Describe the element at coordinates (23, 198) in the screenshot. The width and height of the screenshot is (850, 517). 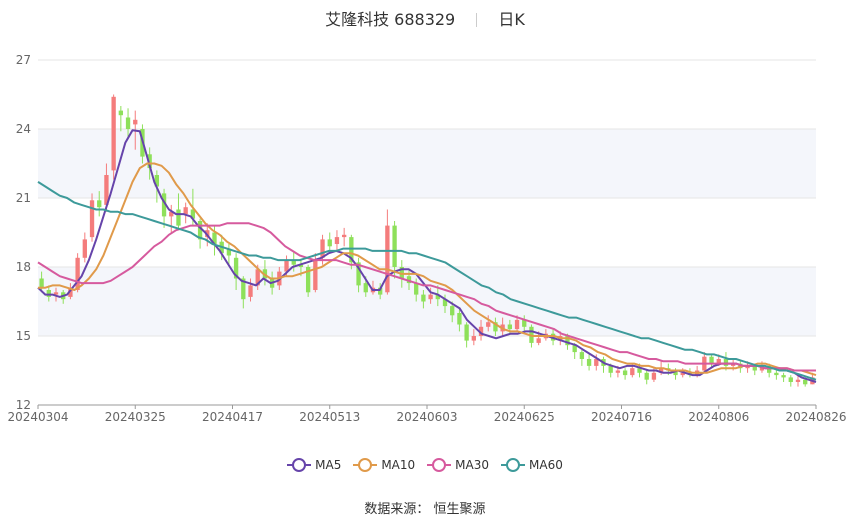
I see `y-tick-label: 21` at that location.